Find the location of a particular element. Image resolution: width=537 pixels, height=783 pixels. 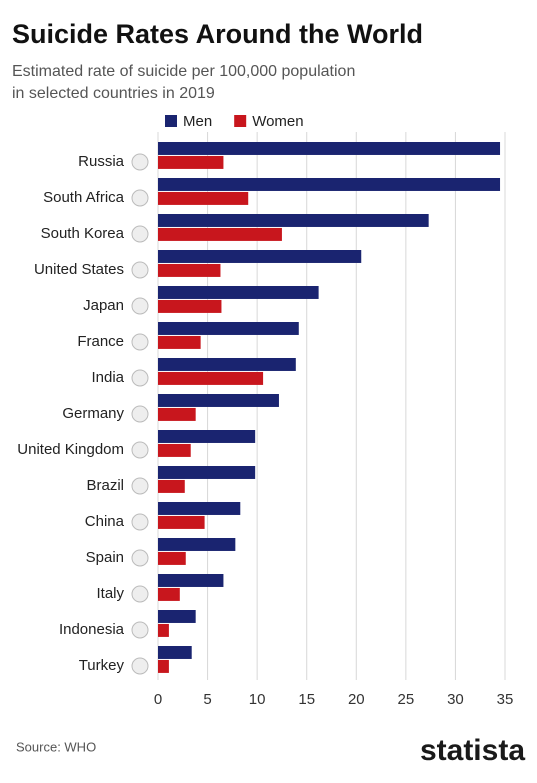

y-tick-label: Germany is located at coordinates (93, 413).